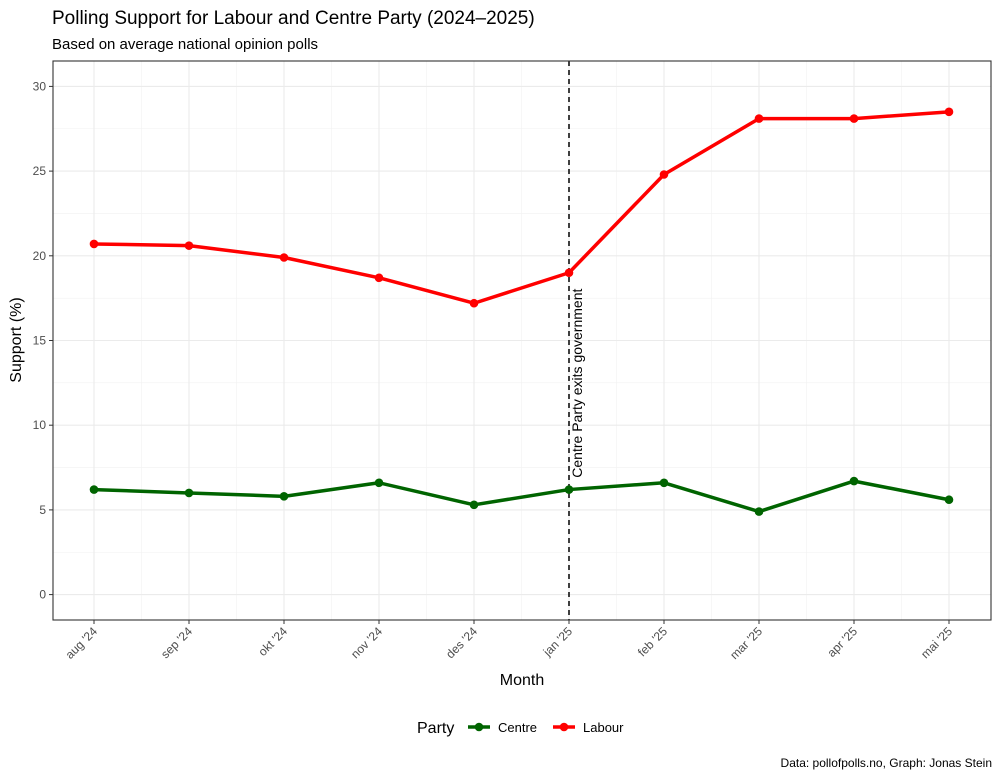 This screenshot has height=778, width=1000. I want to click on legend-label-centre: Centre, so click(517, 727).